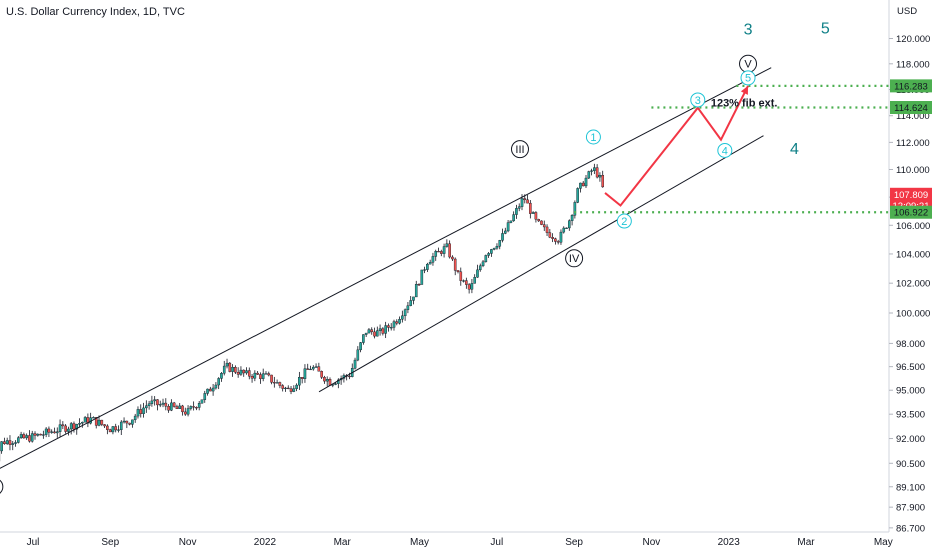 The width and height of the screenshot is (932, 550). What do you see at coordinates (910, 391) in the screenshot?
I see `y-tick-label: 95.000` at bounding box center [910, 391].